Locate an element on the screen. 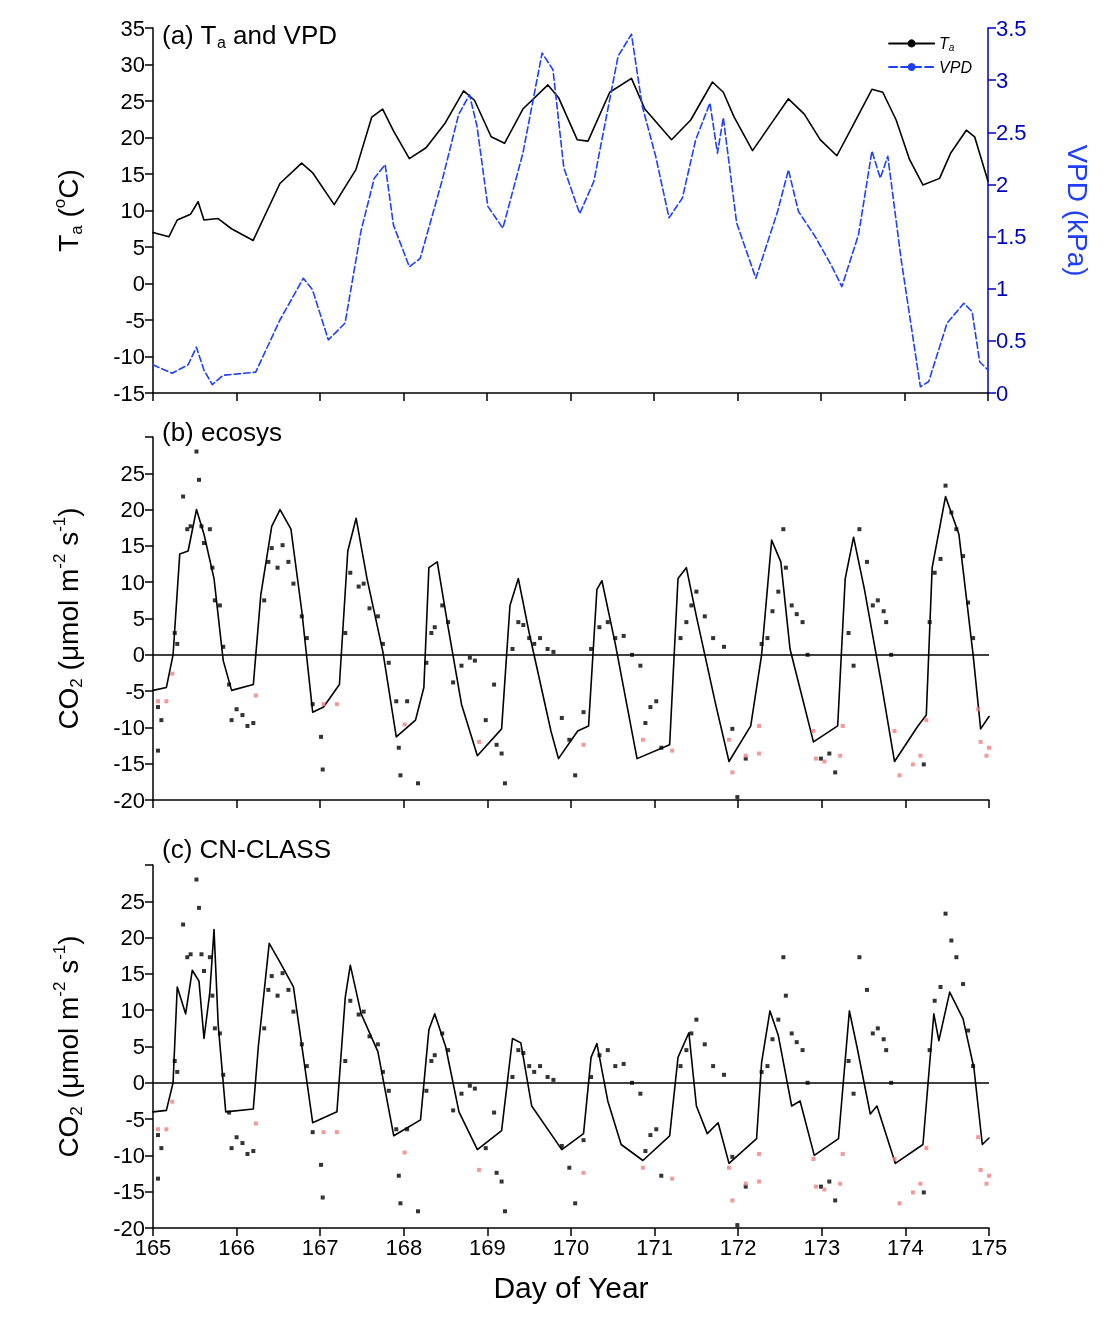 The width and height of the screenshot is (1107, 1327). x-tick-label: 171 is located at coordinates (654, 1247).